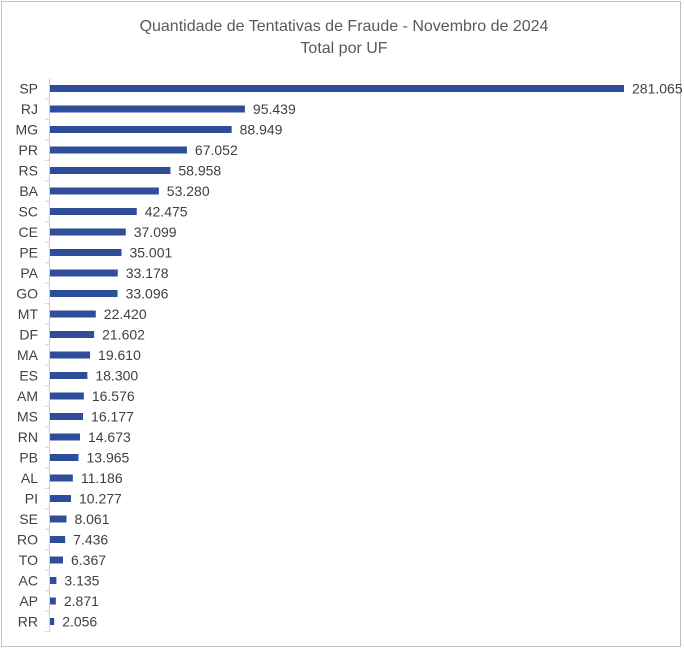  What do you see at coordinates (28, 253) in the screenshot?
I see `category-label-pe: PE` at bounding box center [28, 253].